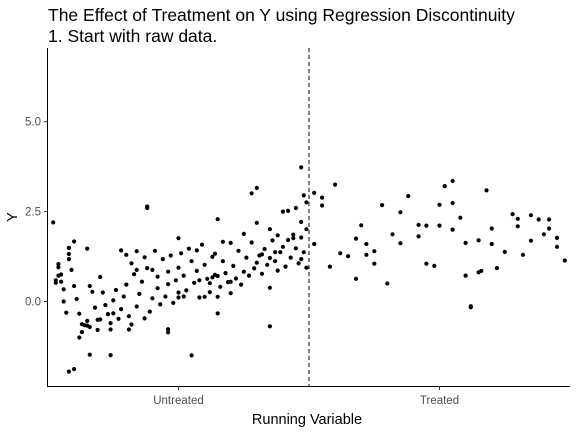 This screenshot has width=576, height=432. I want to click on y-tick-label: 0.0, so click(33, 303).